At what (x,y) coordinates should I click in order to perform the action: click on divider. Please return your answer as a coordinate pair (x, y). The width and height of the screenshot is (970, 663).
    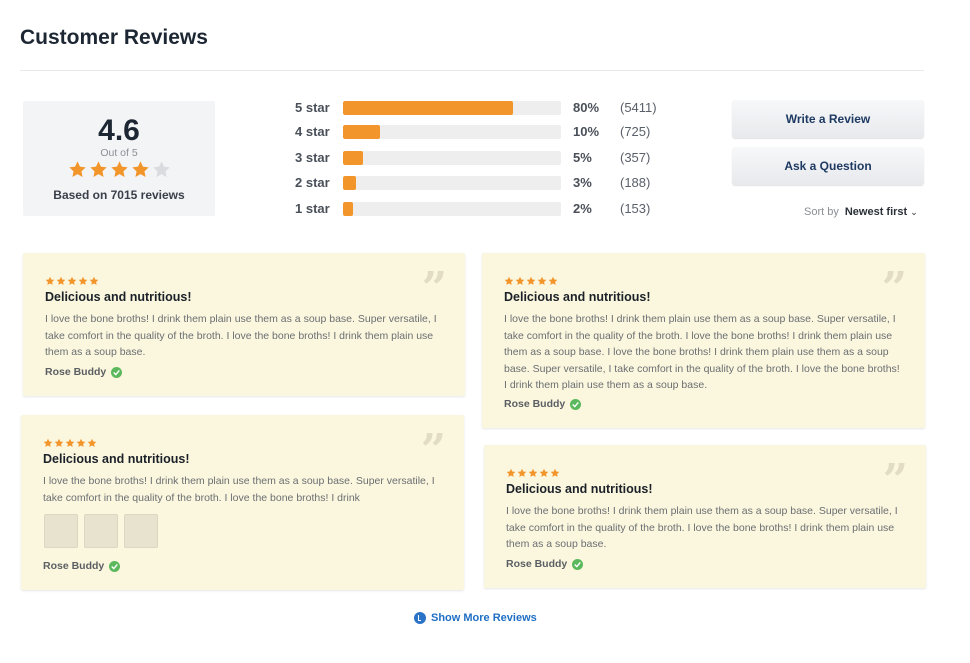
    Looking at the image, I should click on (472, 70).